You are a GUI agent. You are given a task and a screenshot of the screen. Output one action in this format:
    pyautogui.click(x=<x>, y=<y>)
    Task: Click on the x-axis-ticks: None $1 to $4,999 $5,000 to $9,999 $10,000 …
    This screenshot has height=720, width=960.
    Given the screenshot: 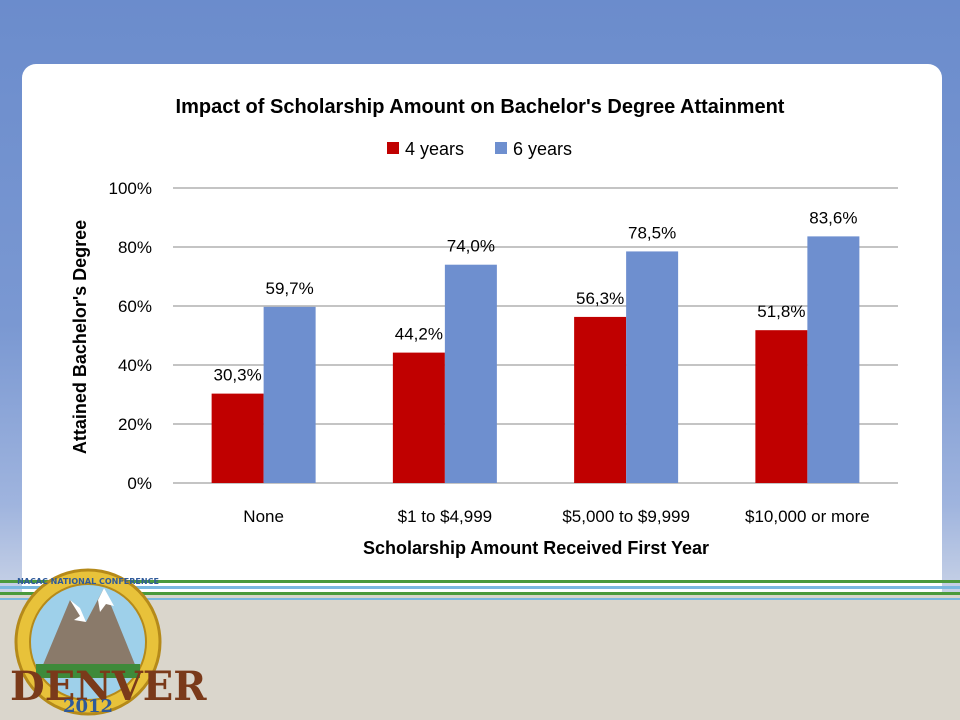 What is the action you would take?
    pyautogui.click(x=556, y=516)
    